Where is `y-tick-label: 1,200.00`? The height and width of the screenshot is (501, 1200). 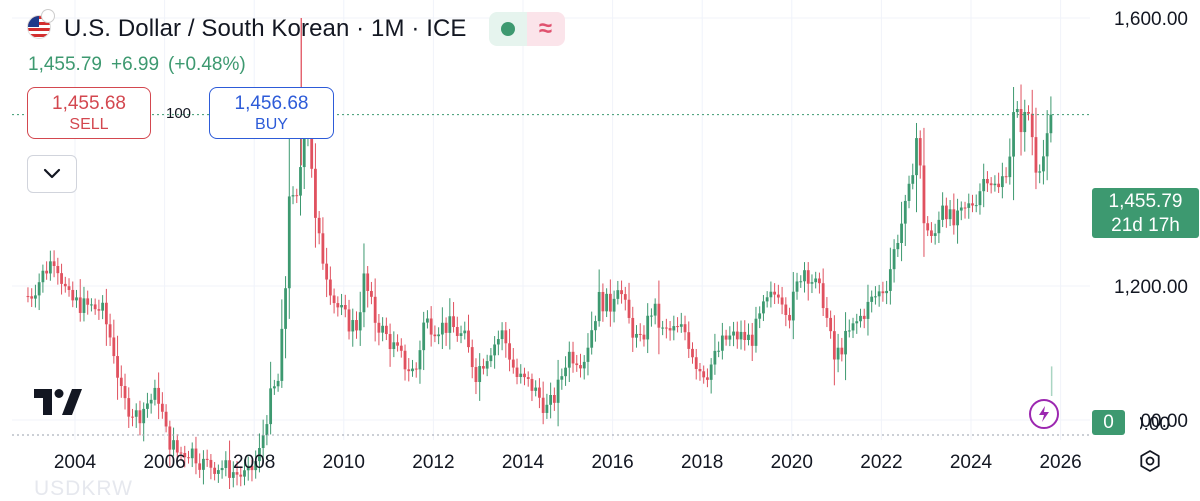
y-tick-label: 1,200.00 is located at coordinates (1151, 287).